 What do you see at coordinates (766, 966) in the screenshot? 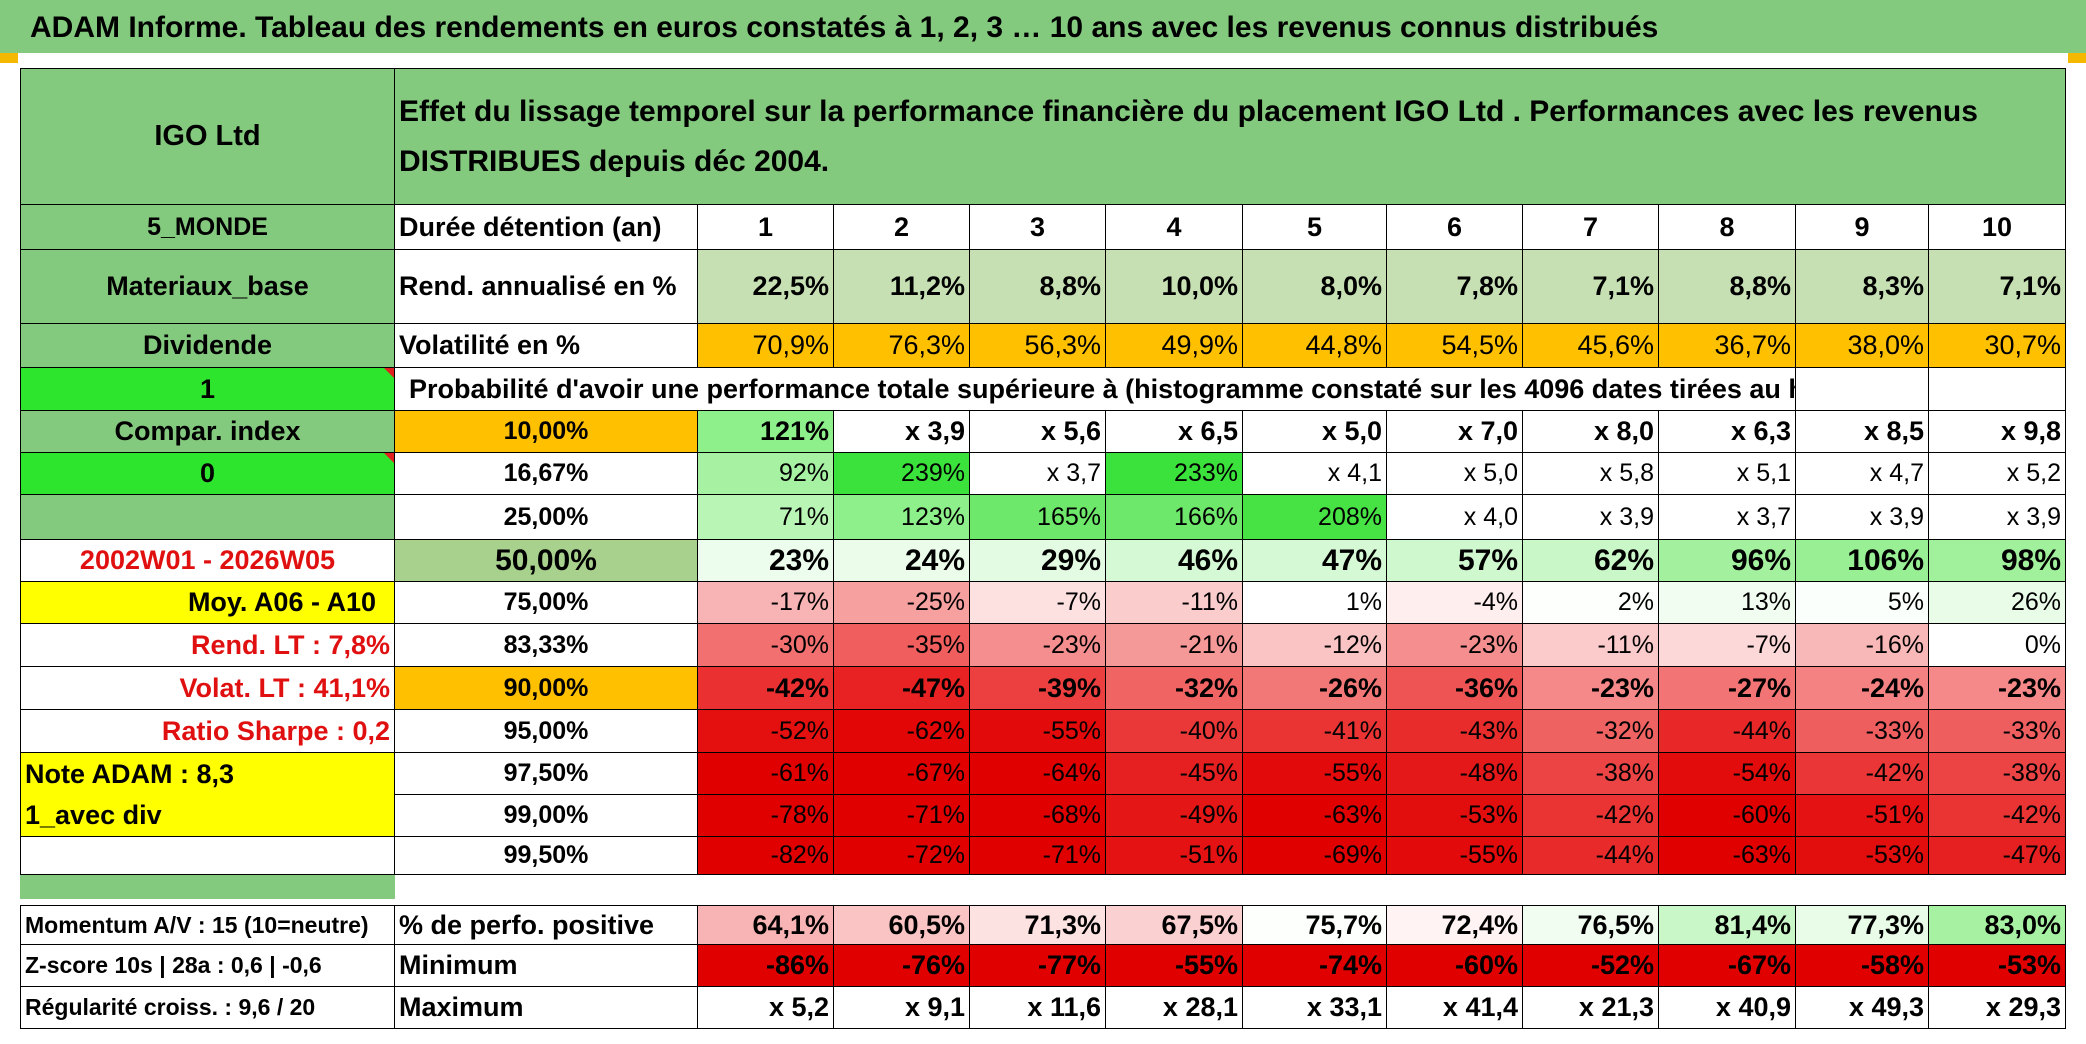
I see `minimum-value: -86%` at bounding box center [766, 966].